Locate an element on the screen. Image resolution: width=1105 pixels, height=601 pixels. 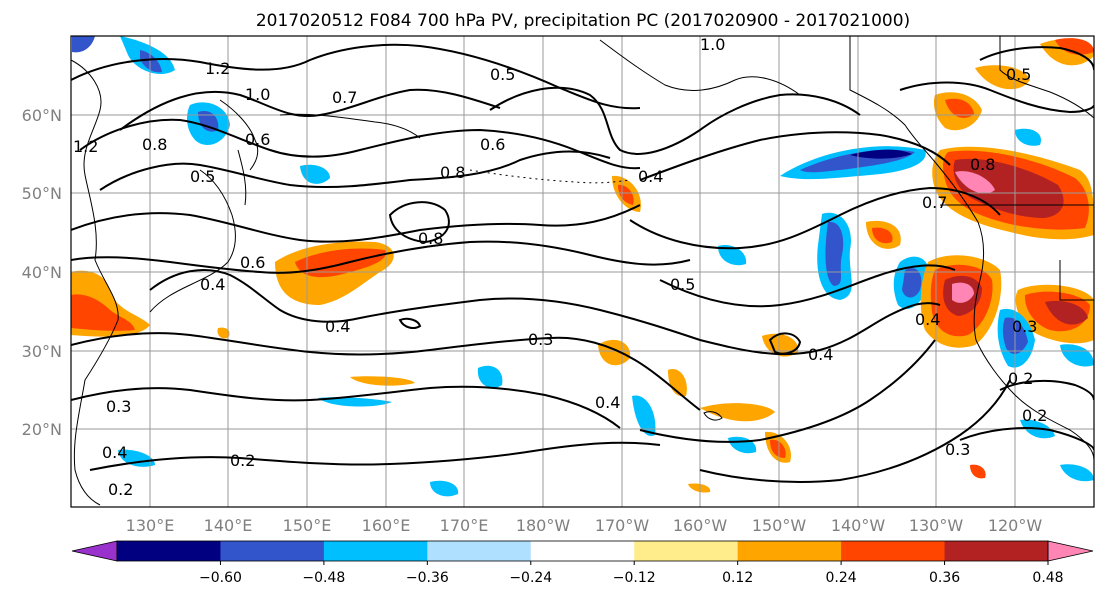
asia-coast is located at coordinates (95, 282).